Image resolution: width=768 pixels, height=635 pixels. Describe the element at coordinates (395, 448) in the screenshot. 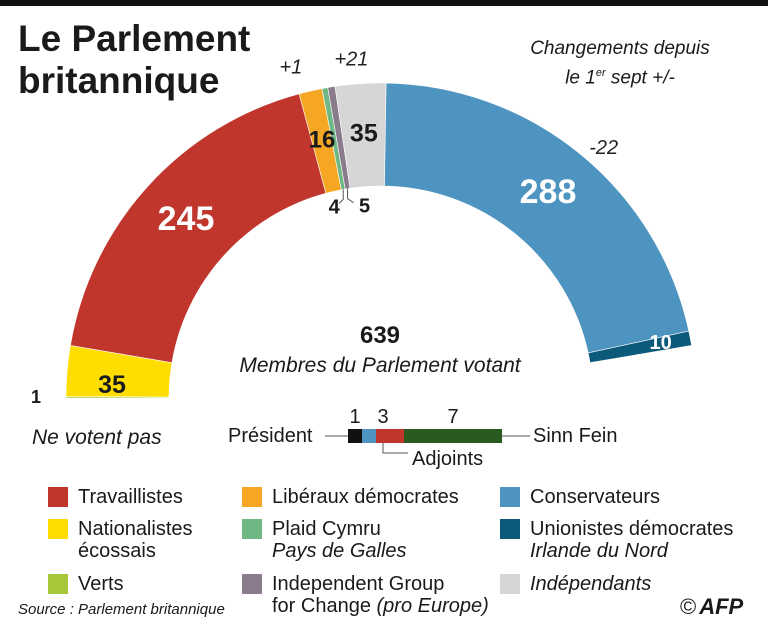

I see `leader-adjoints` at that location.